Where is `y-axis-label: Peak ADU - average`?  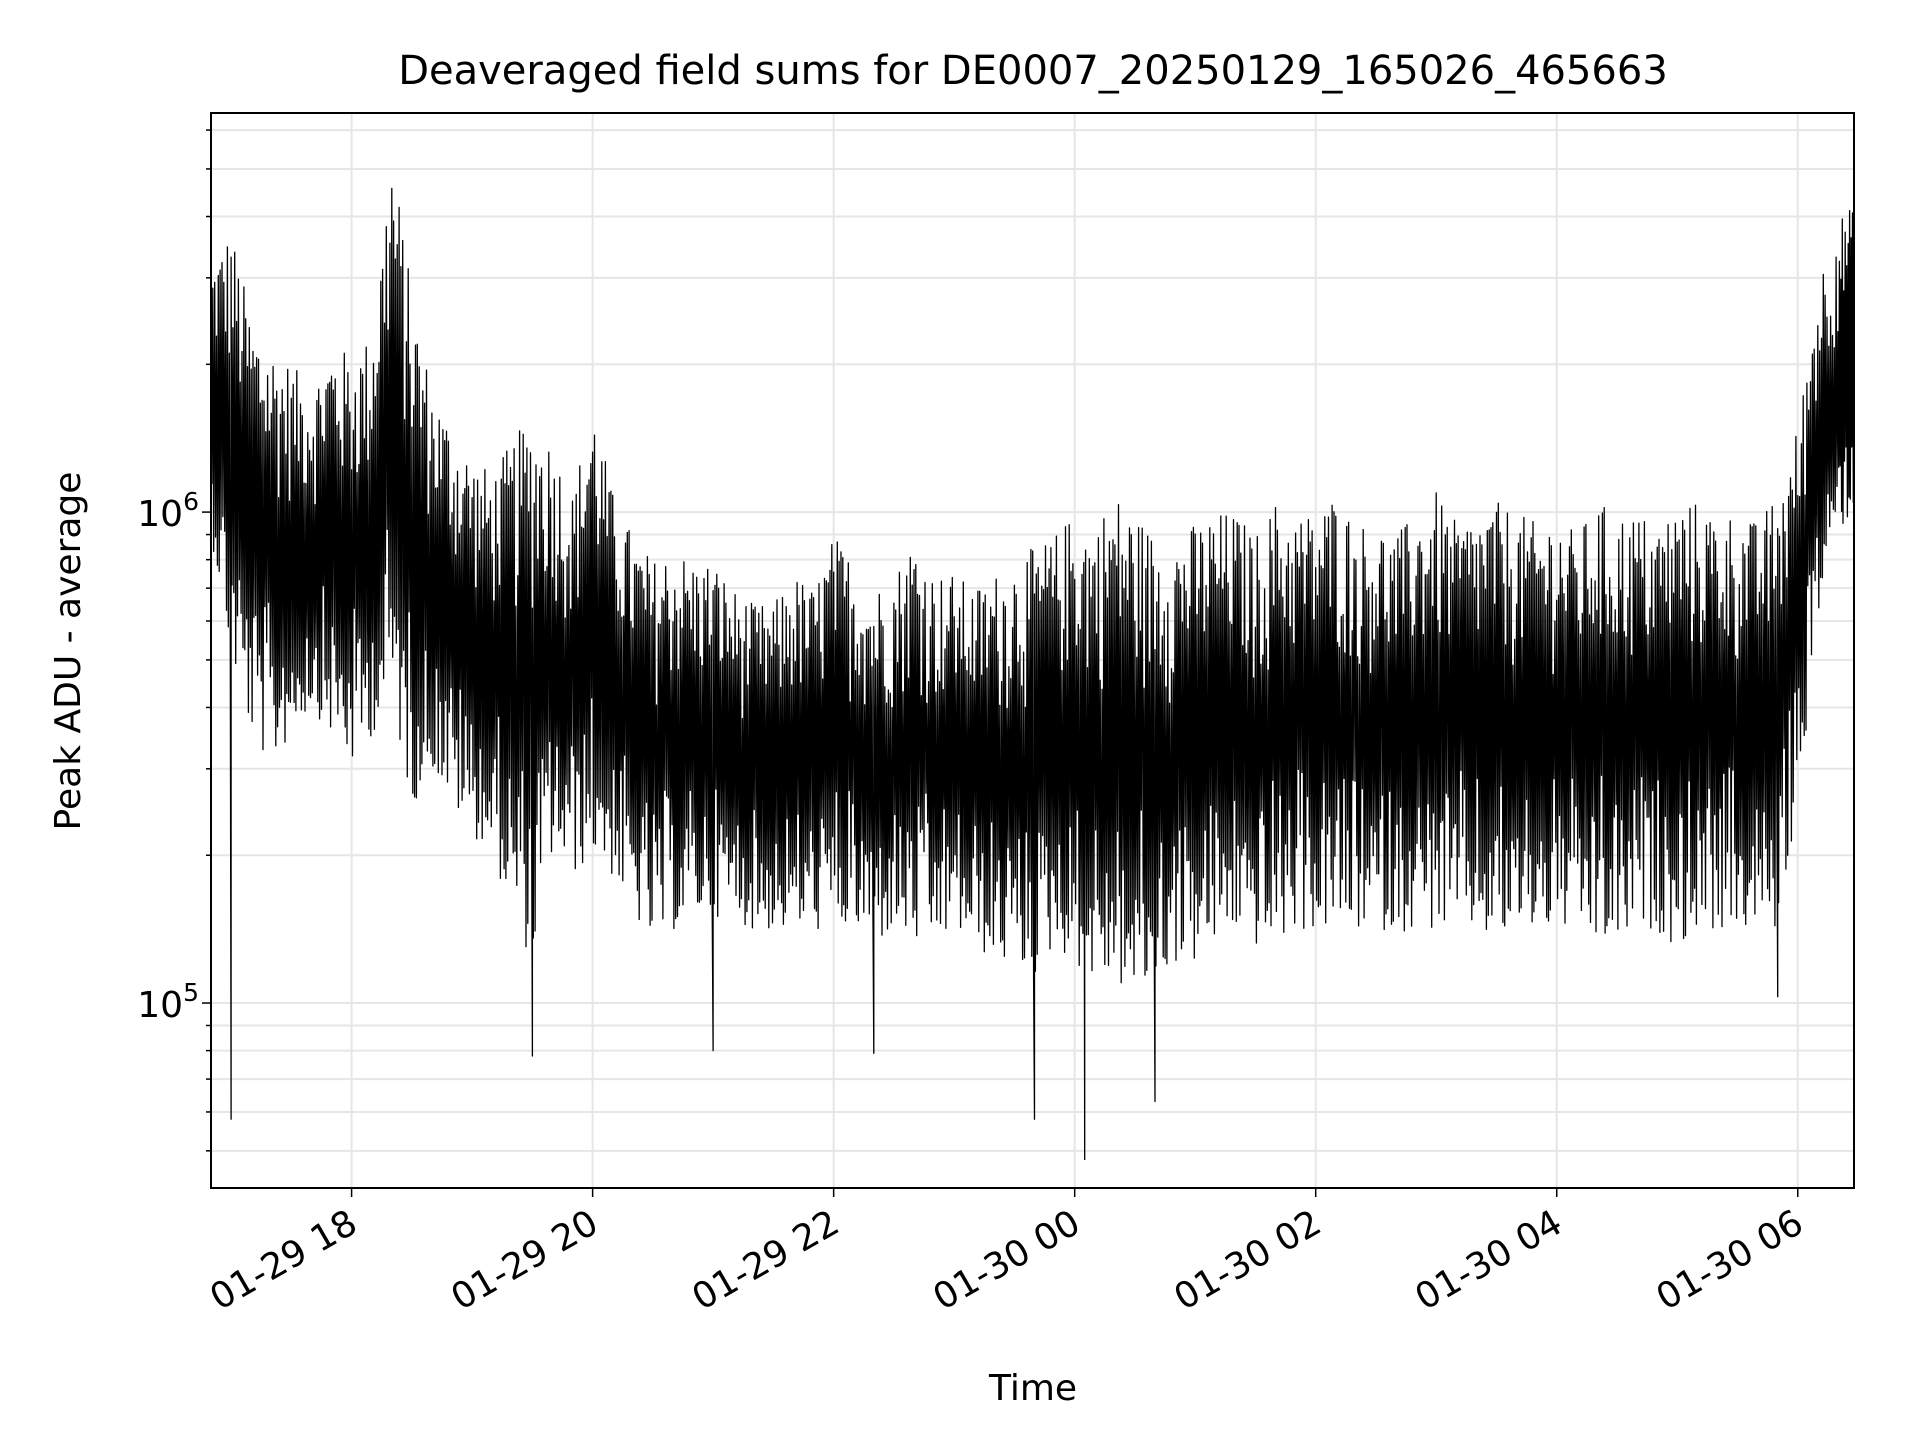 y-axis-label: Peak ADU - average is located at coordinates (68, 651).